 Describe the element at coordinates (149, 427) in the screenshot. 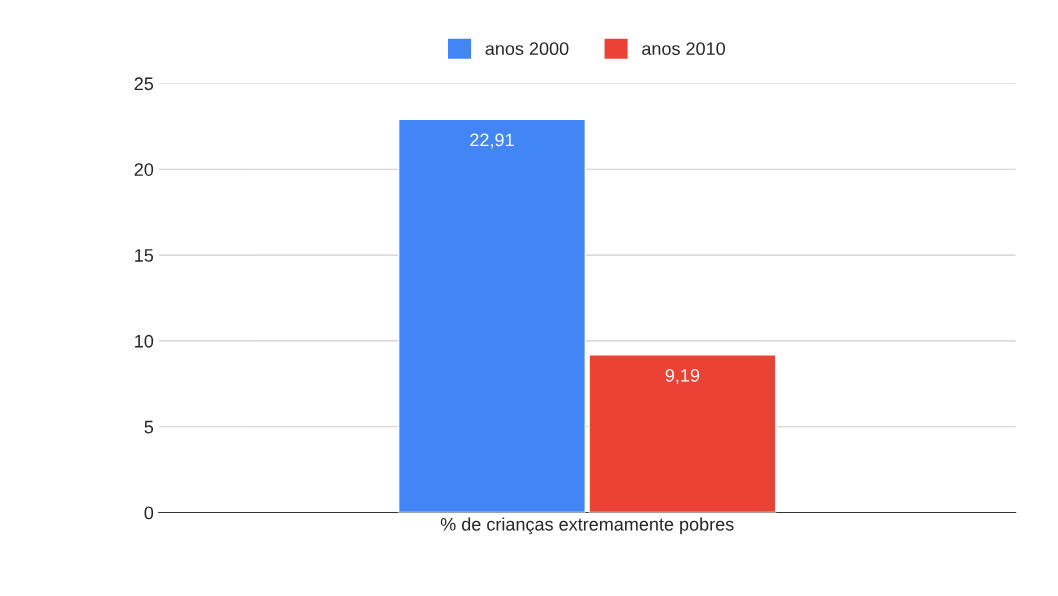

I see `y-tick-label: 5` at that location.